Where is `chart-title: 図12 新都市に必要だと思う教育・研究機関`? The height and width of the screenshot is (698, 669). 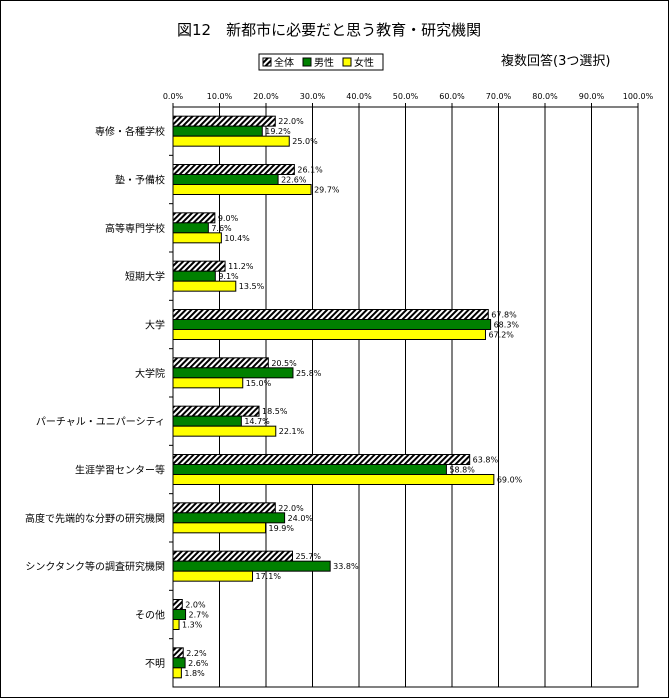 chart-title: 図12 新都市に必要だと思う教育・研究機関 is located at coordinates (329, 30).